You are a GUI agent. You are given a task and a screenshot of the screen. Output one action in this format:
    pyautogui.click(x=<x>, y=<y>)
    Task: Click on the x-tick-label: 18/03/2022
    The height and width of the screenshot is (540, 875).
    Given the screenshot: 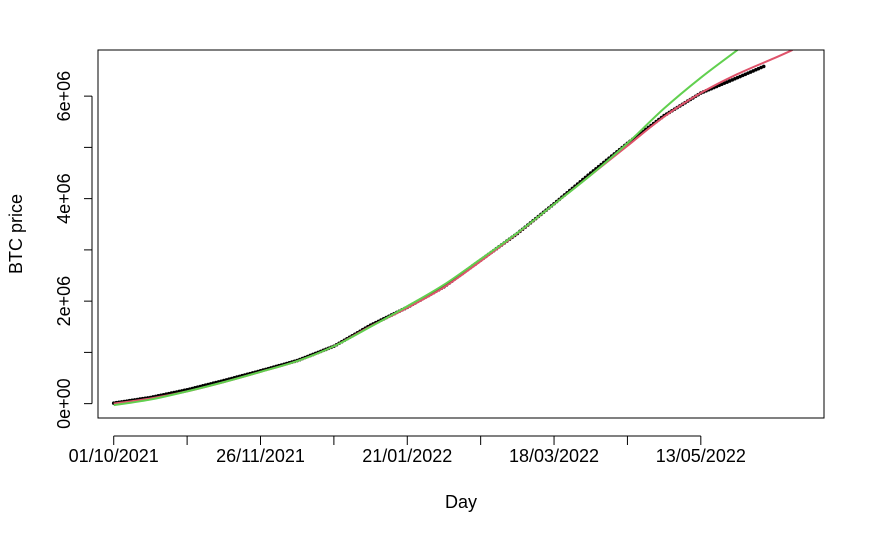 What is the action you would take?
    pyautogui.click(x=554, y=456)
    